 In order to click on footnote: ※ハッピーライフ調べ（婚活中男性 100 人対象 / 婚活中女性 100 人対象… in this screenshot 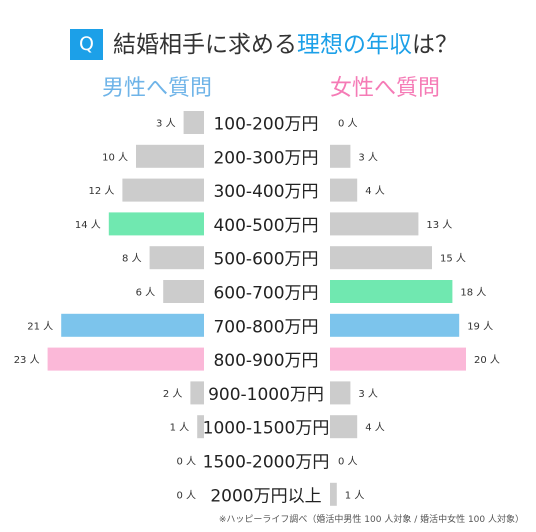, I will do `click(371, 520)`.